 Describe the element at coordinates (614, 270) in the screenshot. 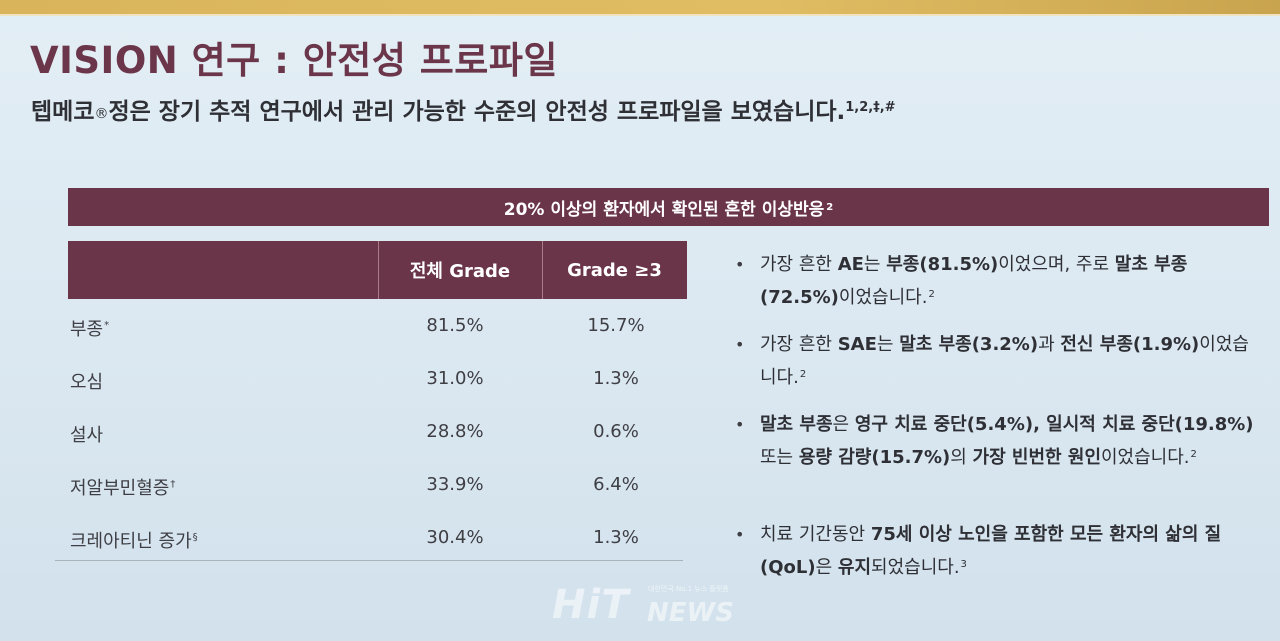

I see `column-header-grade3: Grade ≥3` at that location.